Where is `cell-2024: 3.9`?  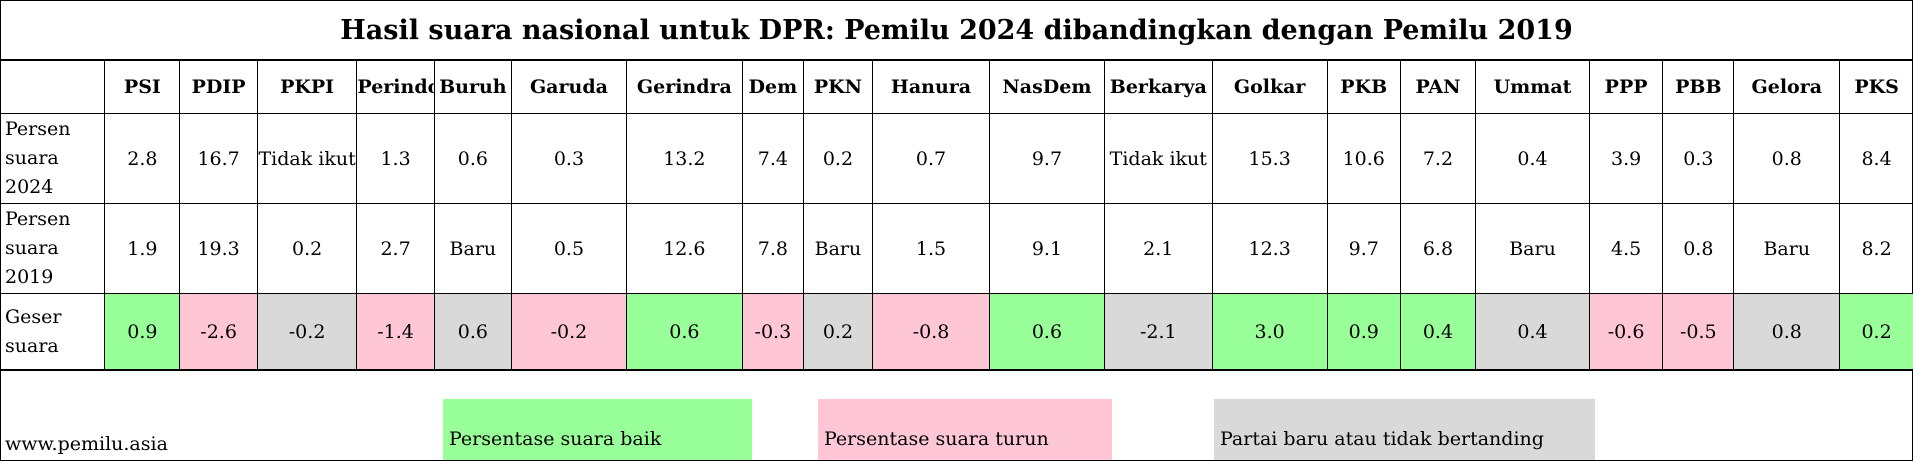
cell-2024: 3.9 is located at coordinates (1625, 158).